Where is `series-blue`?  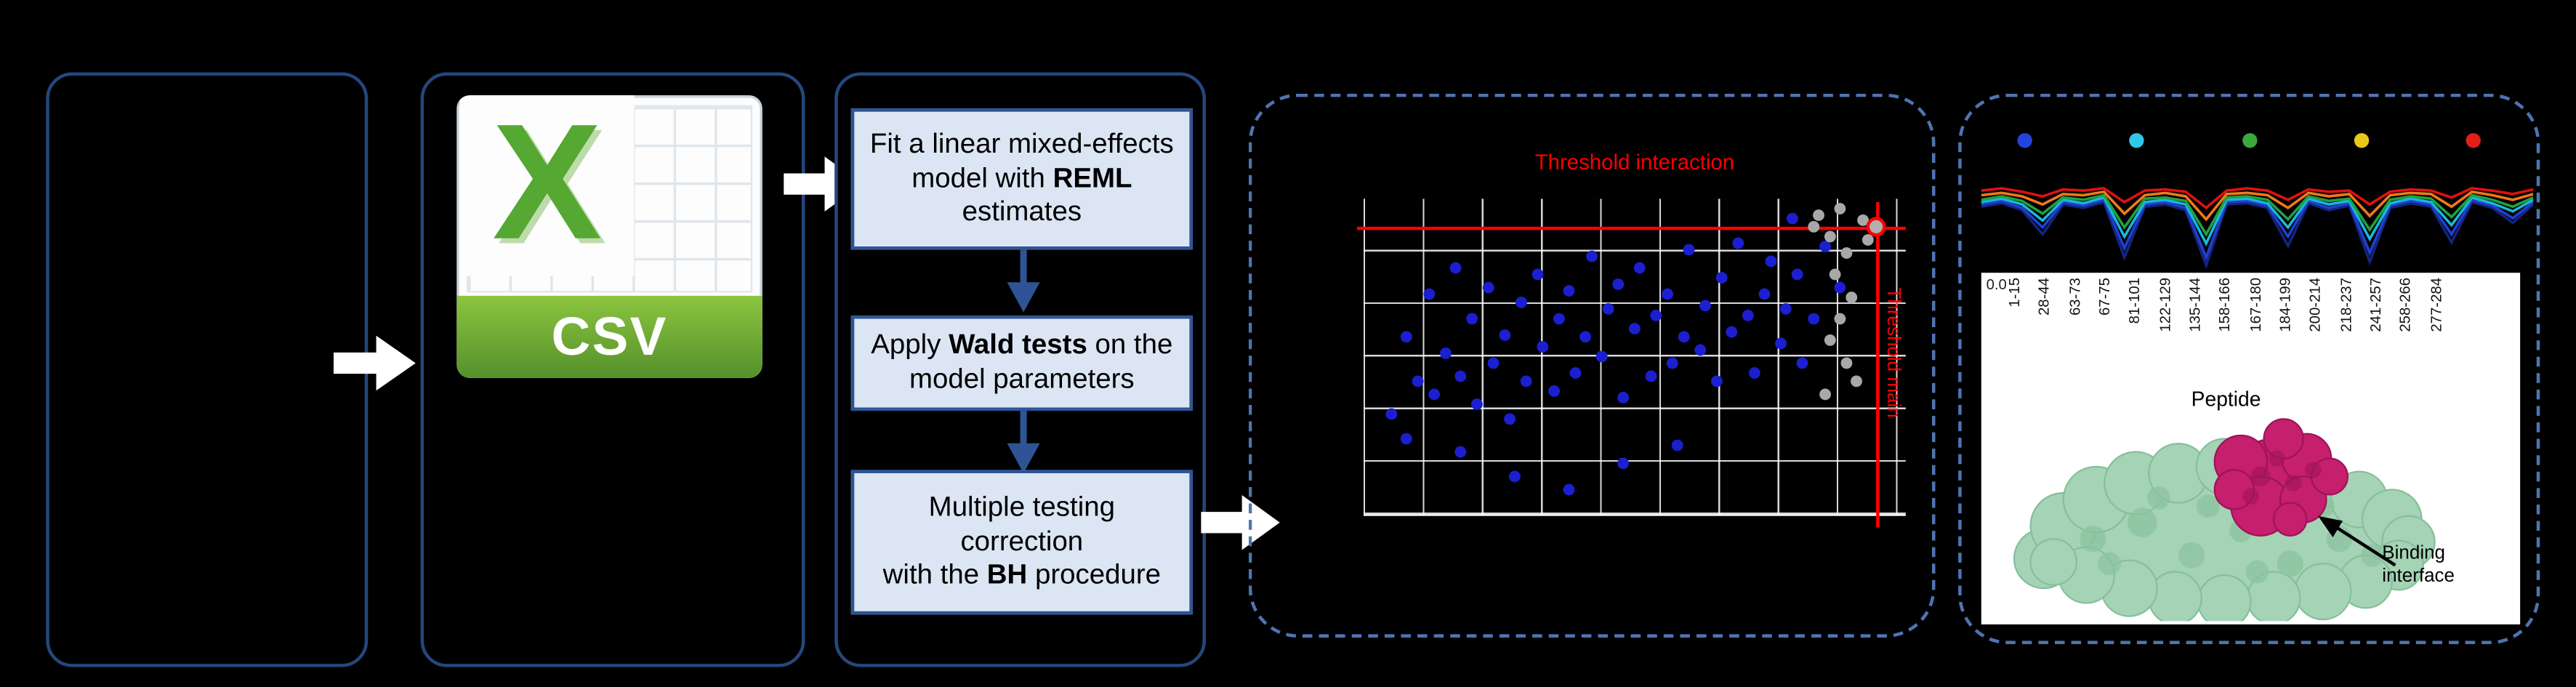
series-blue is located at coordinates (2257, 228).